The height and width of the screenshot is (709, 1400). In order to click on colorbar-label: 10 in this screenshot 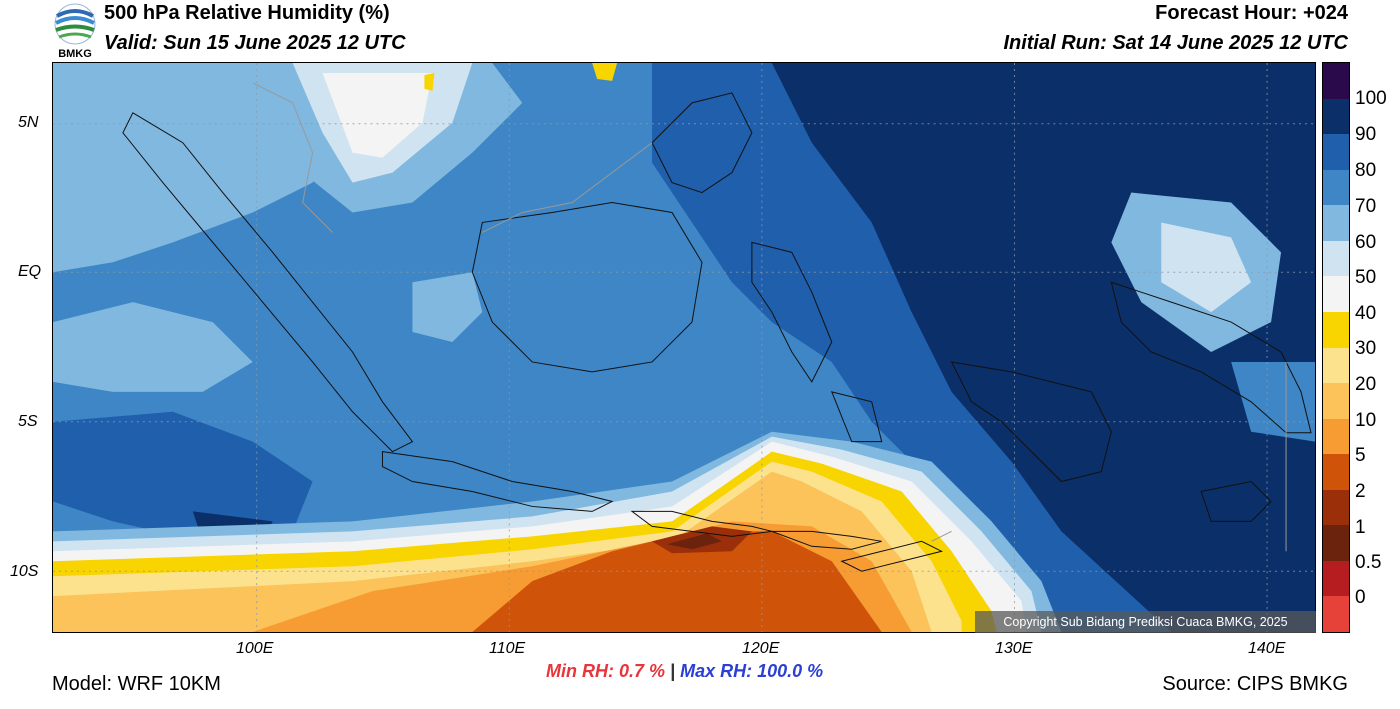, I will do `click(1366, 420)`.